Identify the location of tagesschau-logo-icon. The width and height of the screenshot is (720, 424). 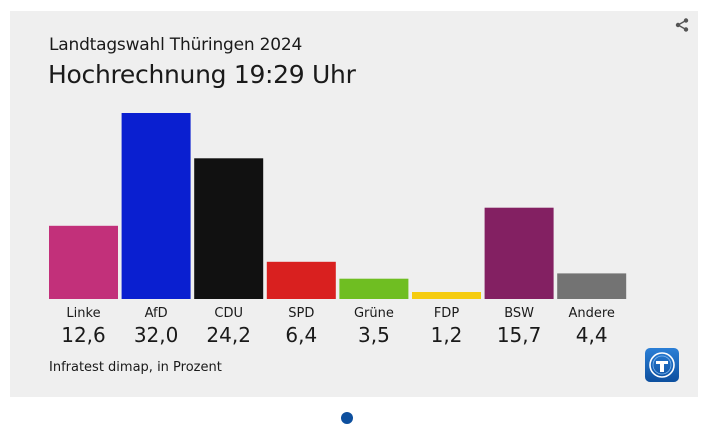
(662, 365).